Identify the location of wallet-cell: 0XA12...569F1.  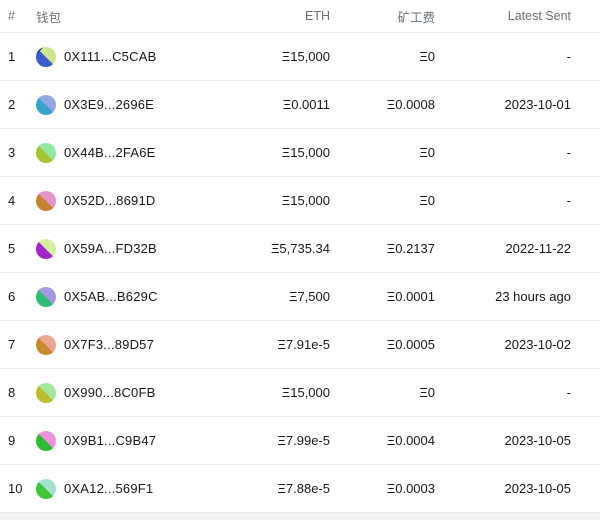
(143, 488).